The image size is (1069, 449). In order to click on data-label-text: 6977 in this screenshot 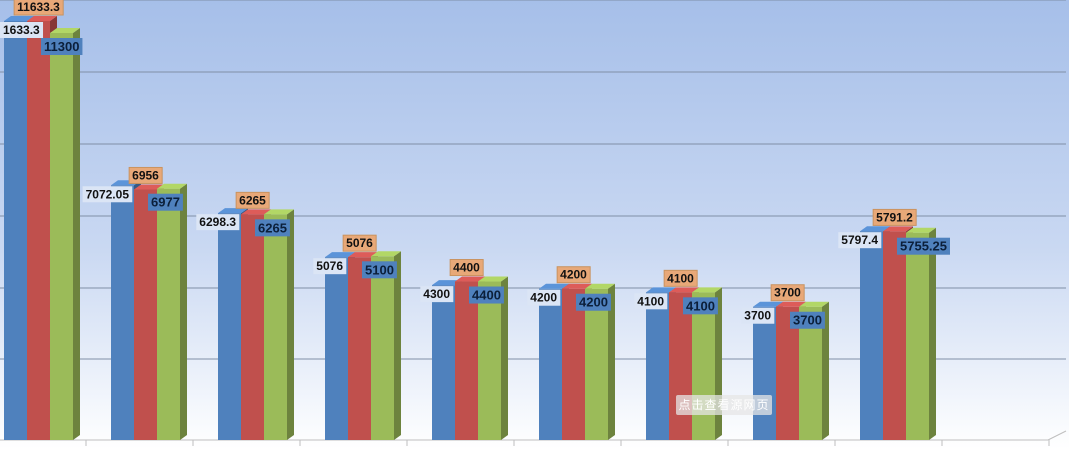, I will do `click(165, 202)`.